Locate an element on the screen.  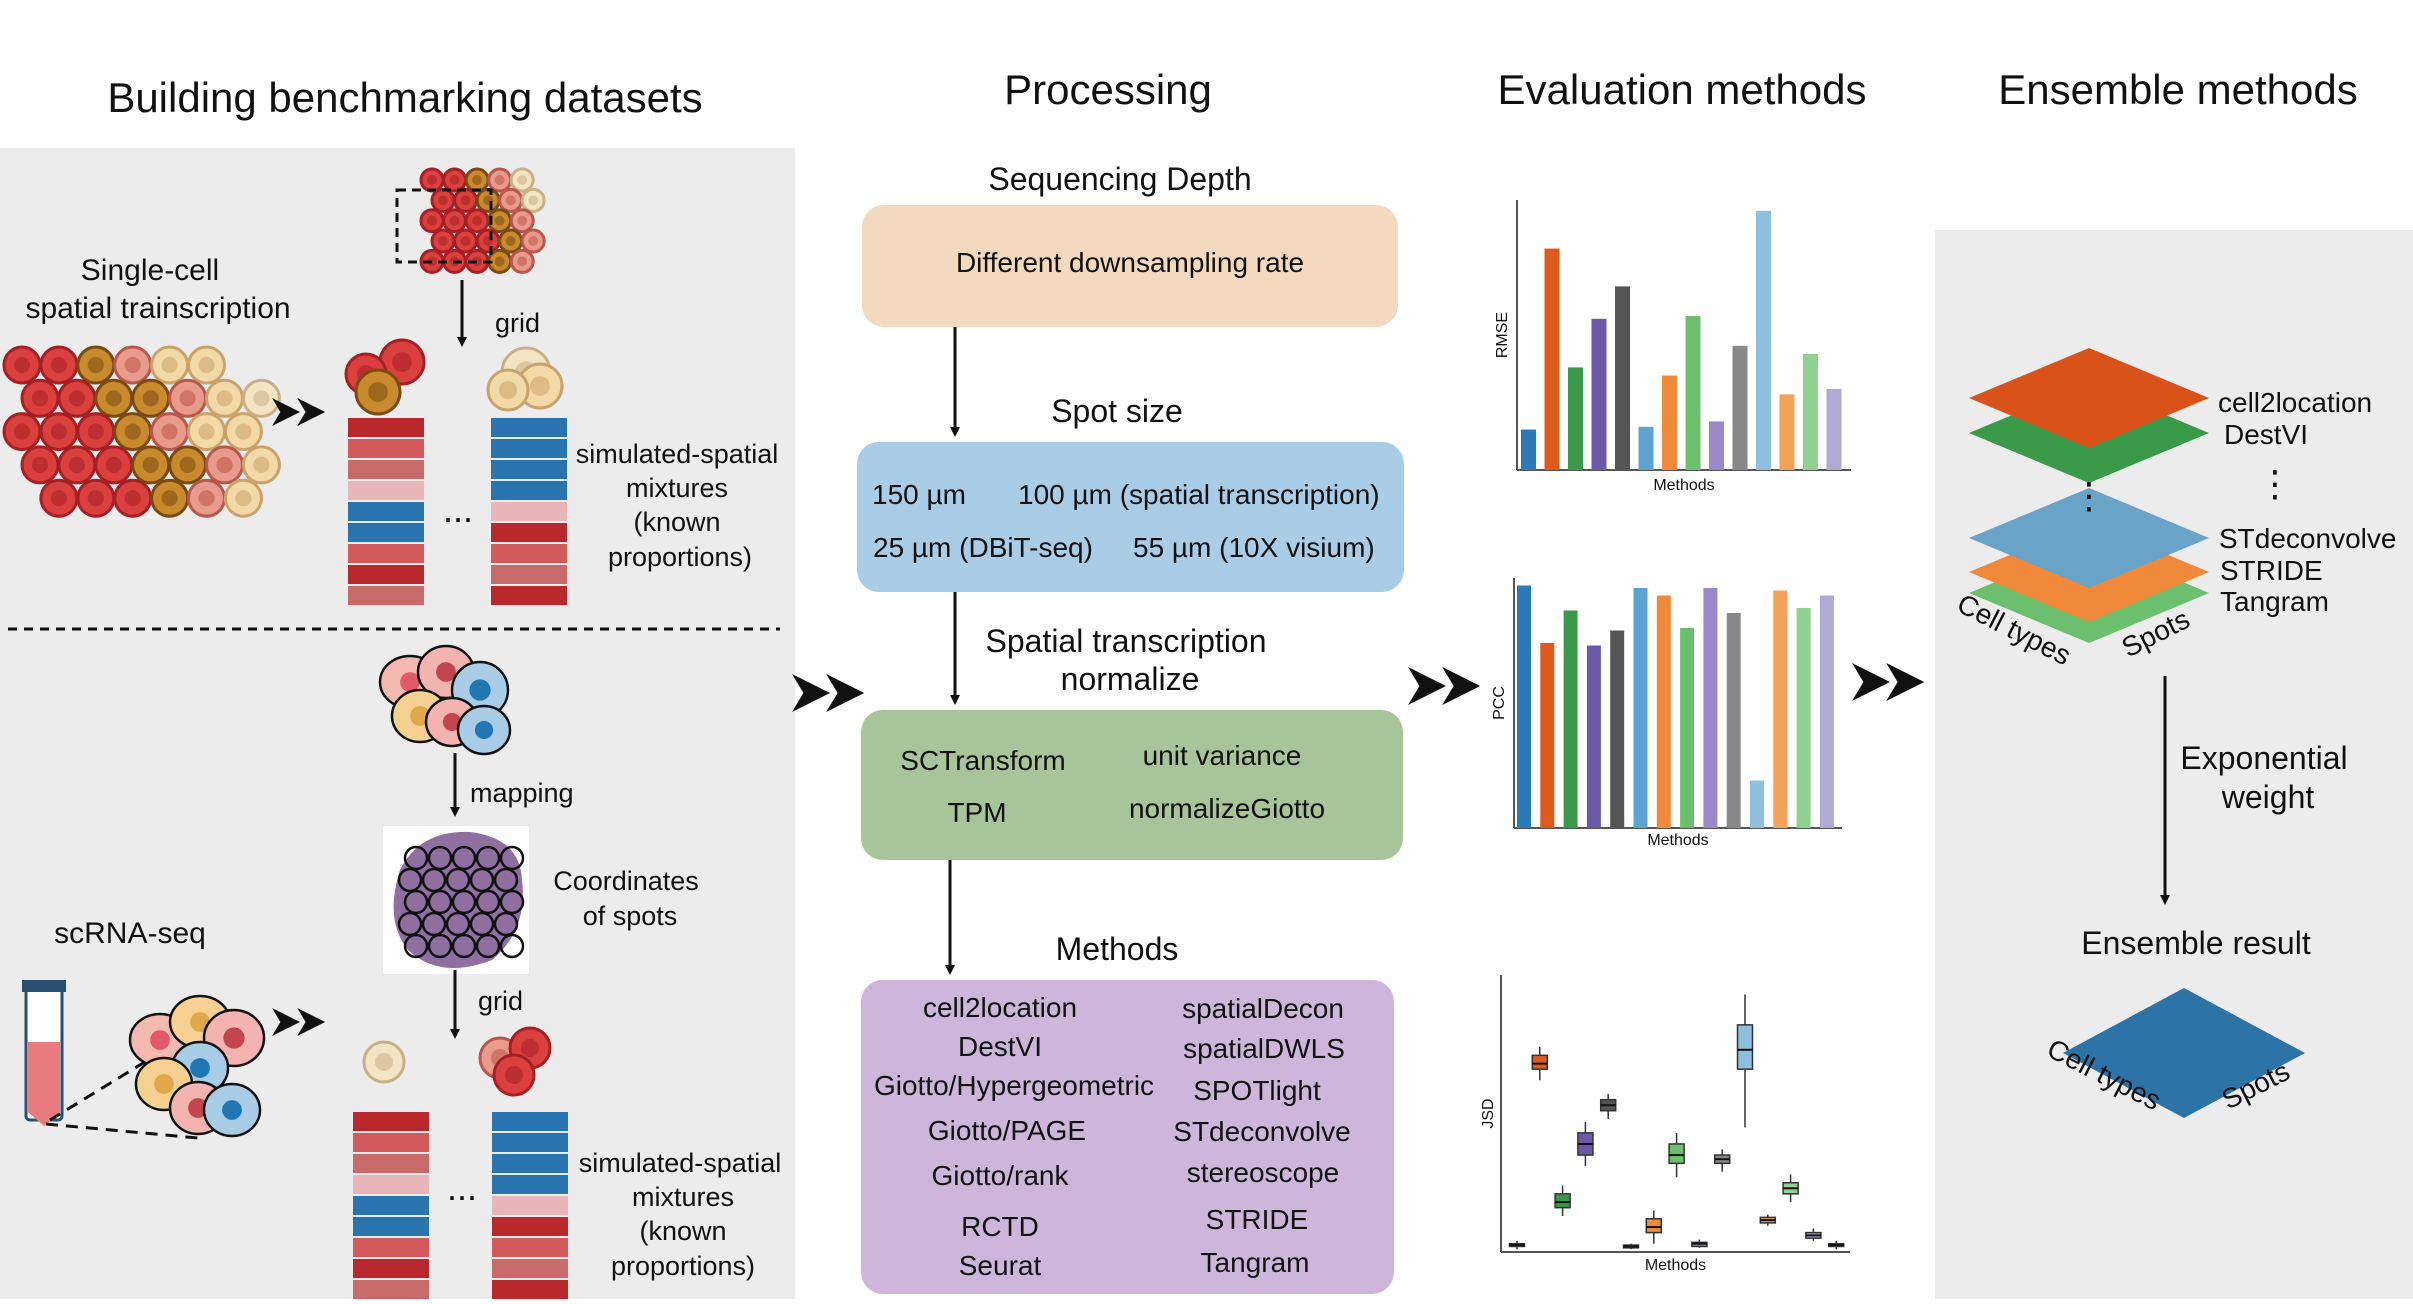
method-item: stereoscope is located at coordinates (1263, 1172).